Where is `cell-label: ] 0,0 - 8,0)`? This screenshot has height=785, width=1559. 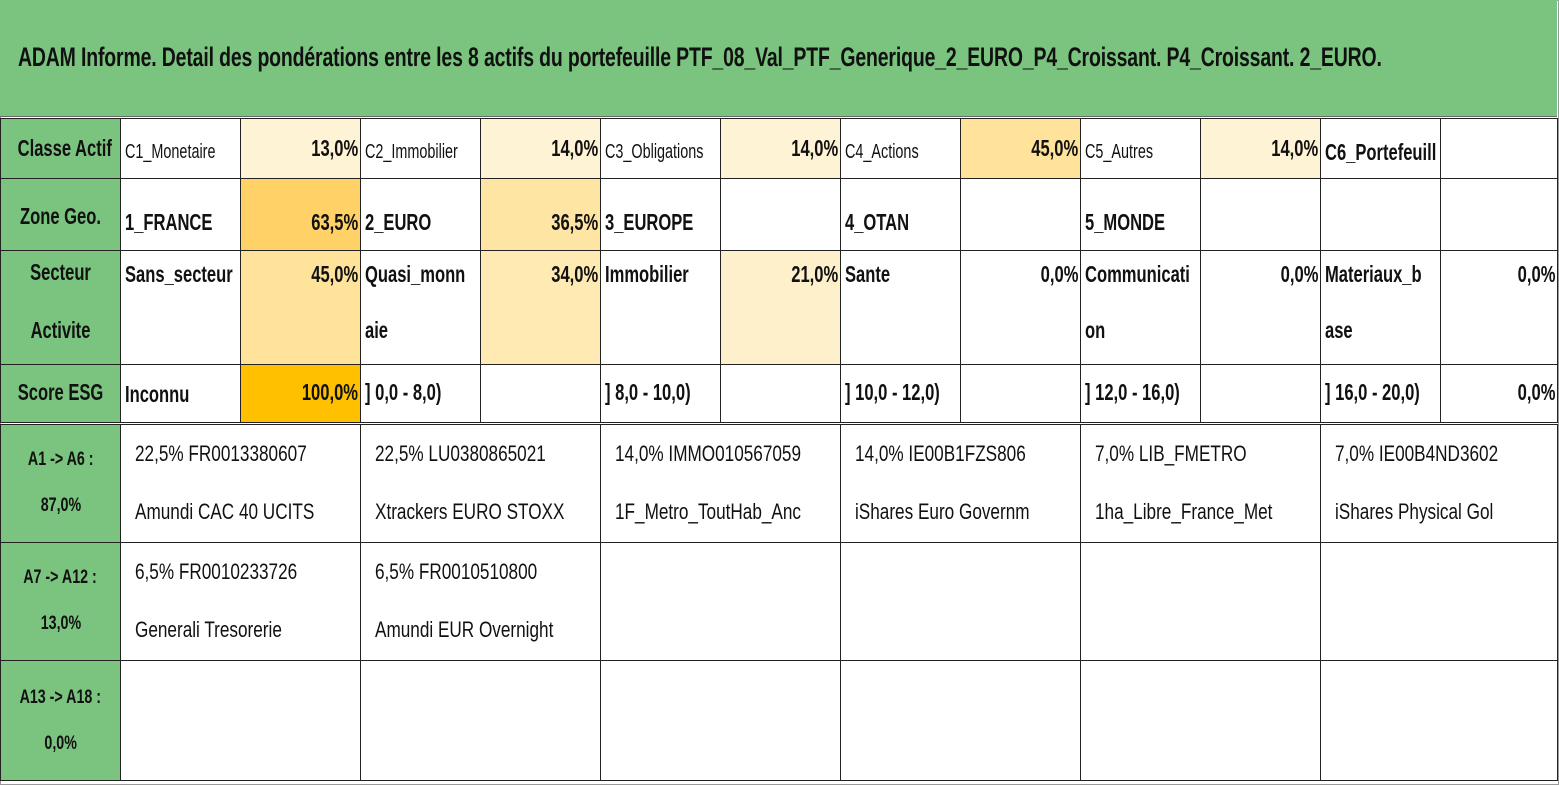 cell-label: ] 0,0 - 8,0) is located at coordinates (420, 393).